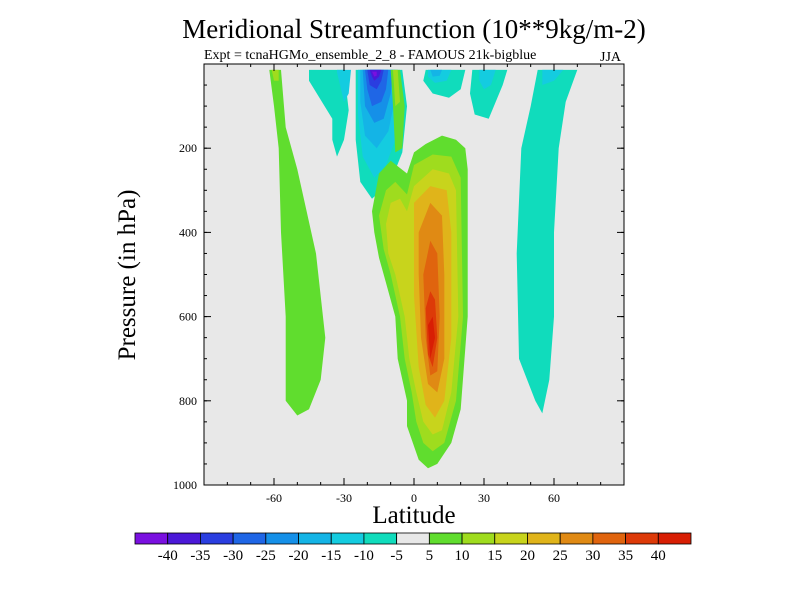 The image size is (800, 600). I want to click on y-tick-label: 800, so click(188, 401).